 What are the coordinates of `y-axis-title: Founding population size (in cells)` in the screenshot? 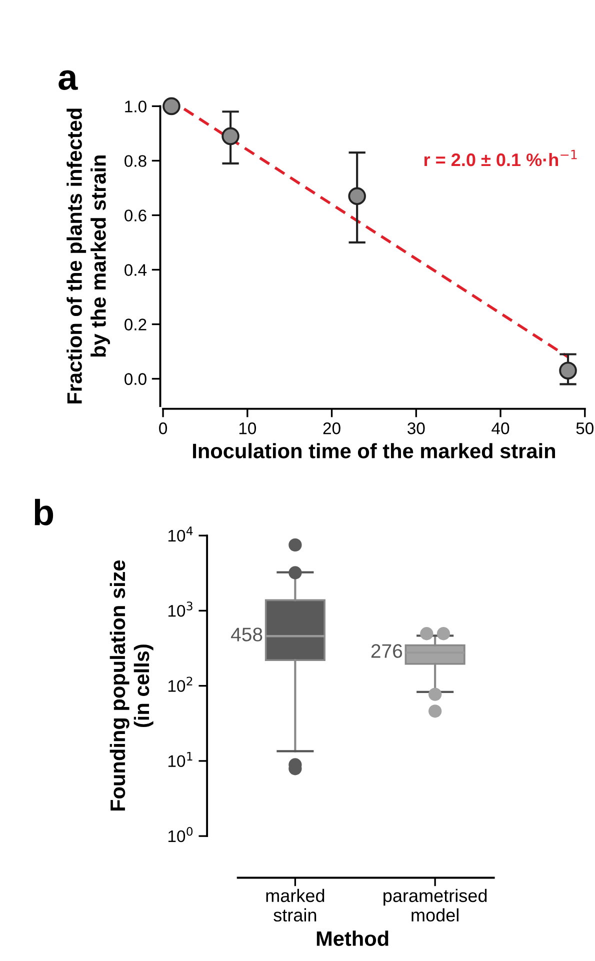 It's located at (132, 685).